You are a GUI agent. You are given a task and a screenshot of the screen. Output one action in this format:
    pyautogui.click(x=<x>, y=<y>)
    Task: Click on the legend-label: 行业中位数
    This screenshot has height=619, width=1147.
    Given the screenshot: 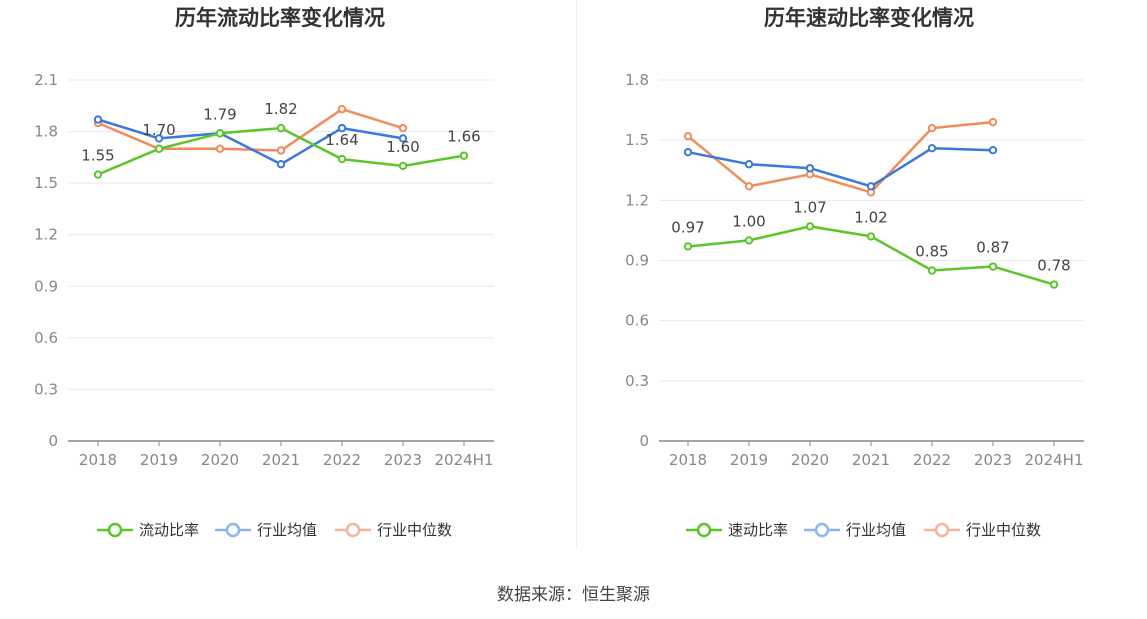 What is the action you would take?
    pyautogui.click(x=414, y=530)
    